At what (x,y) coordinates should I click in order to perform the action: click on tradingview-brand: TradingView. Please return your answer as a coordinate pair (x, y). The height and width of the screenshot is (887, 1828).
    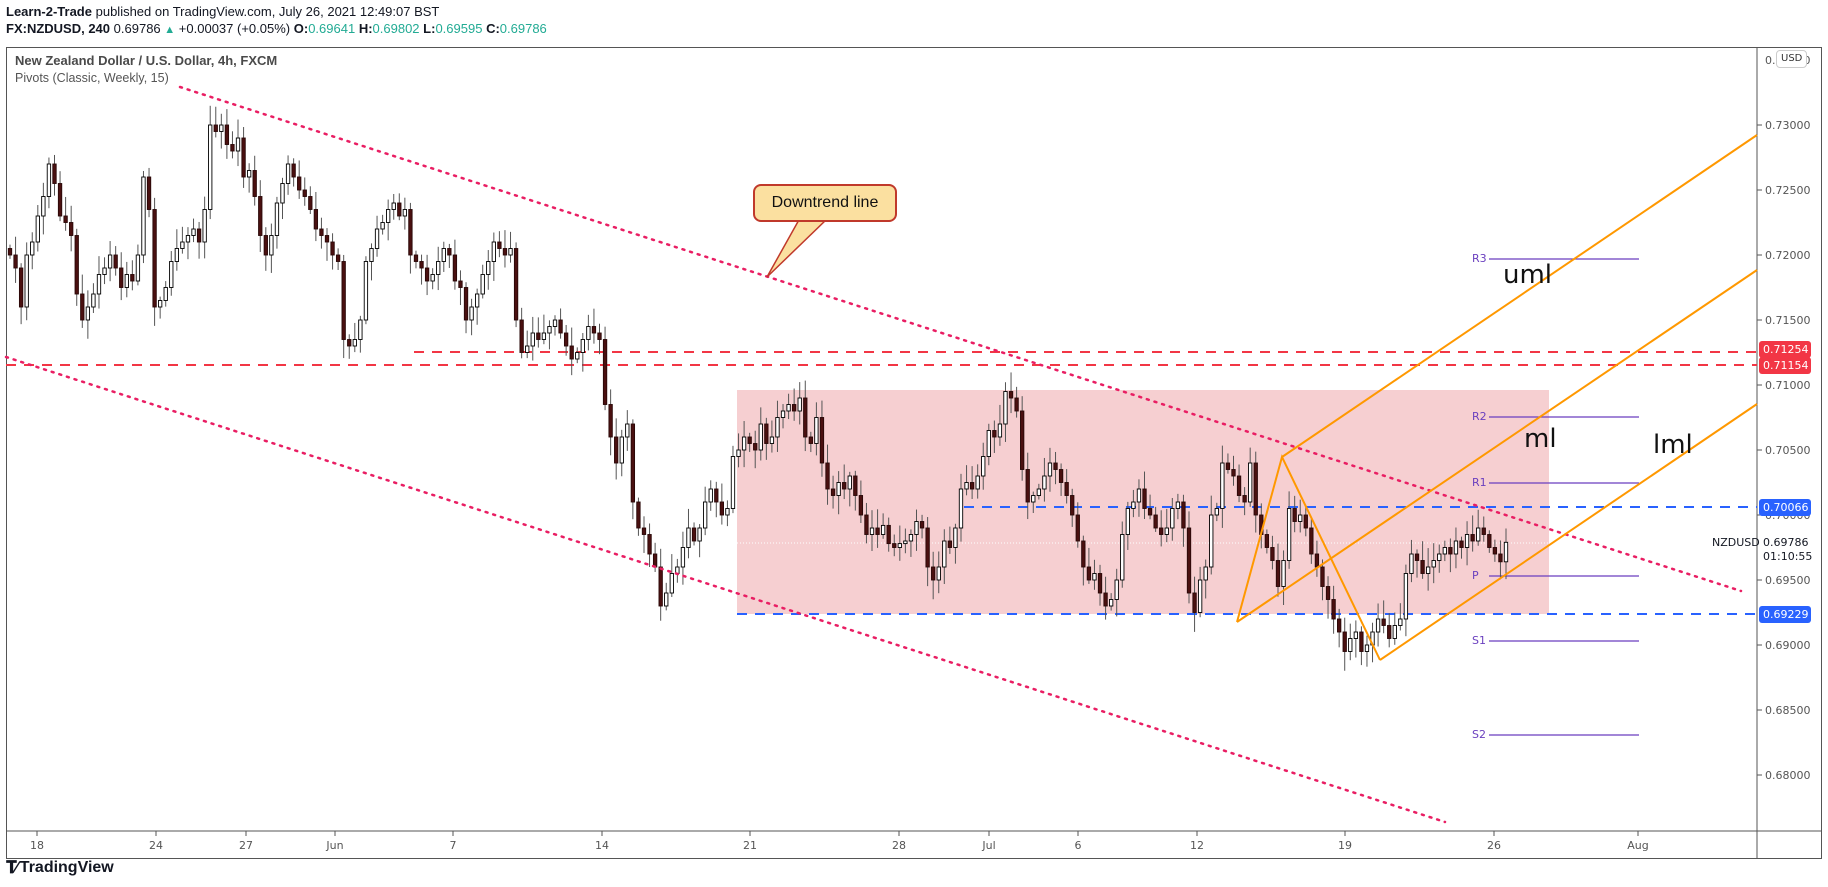
    Looking at the image, I should click on (66, 867).